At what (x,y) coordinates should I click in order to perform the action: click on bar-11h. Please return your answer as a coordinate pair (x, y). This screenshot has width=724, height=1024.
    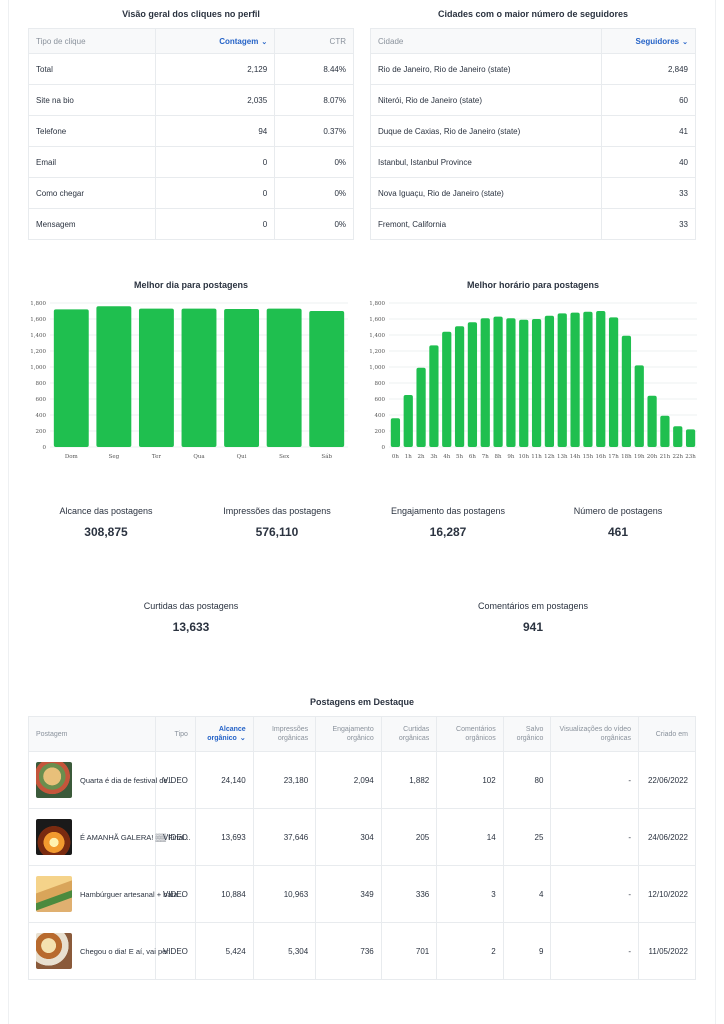
    Looking at the image, I should click on (536, 383).